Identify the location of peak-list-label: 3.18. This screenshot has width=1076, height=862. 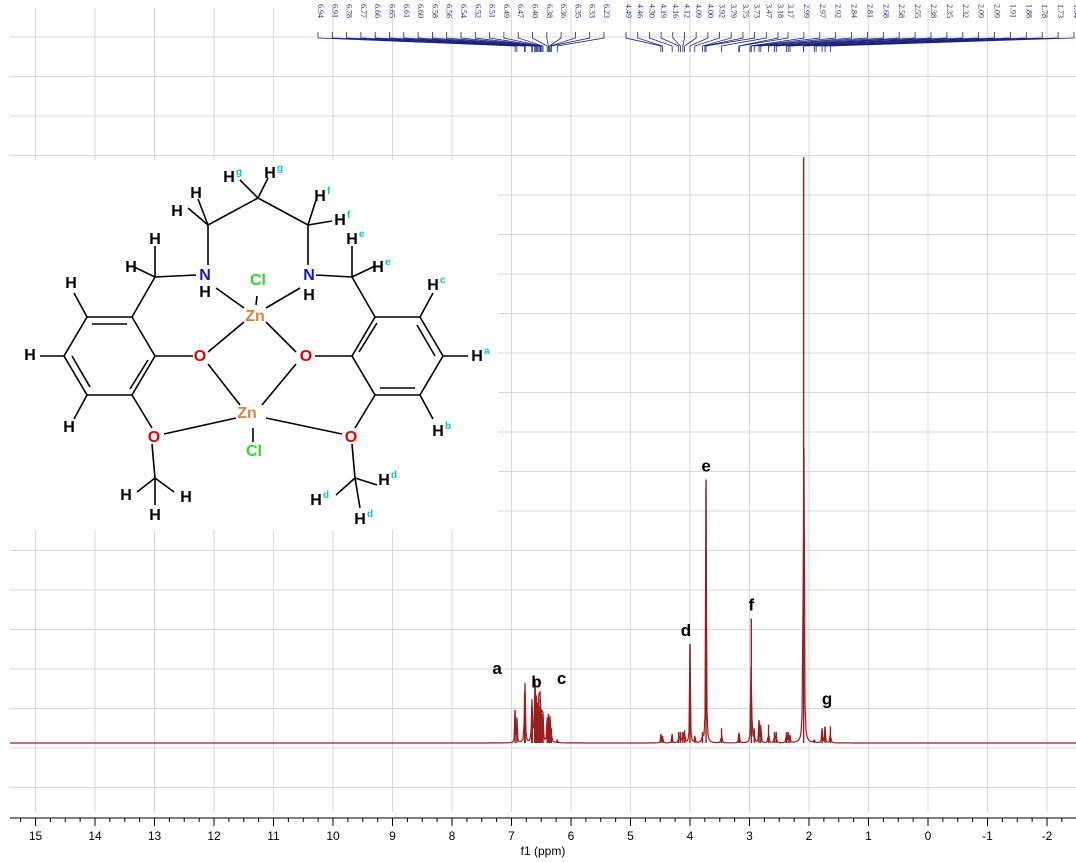
(780, 11).